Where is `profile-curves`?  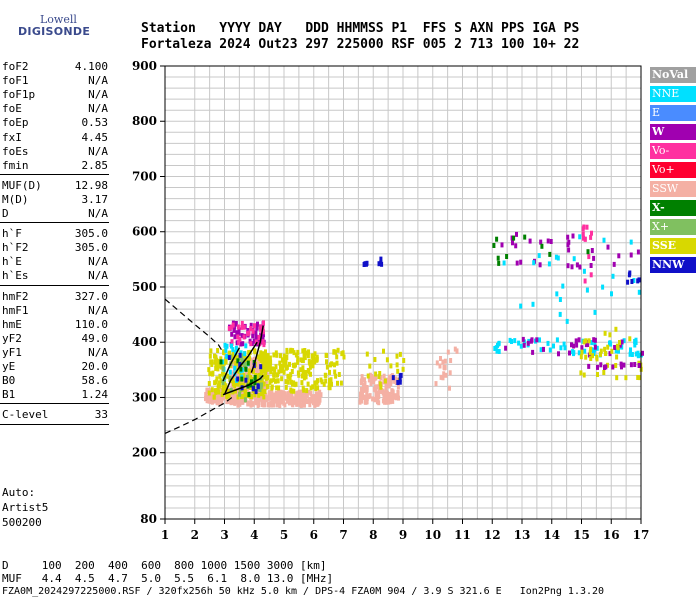
profile-curves is located at coordinates (214, 366).